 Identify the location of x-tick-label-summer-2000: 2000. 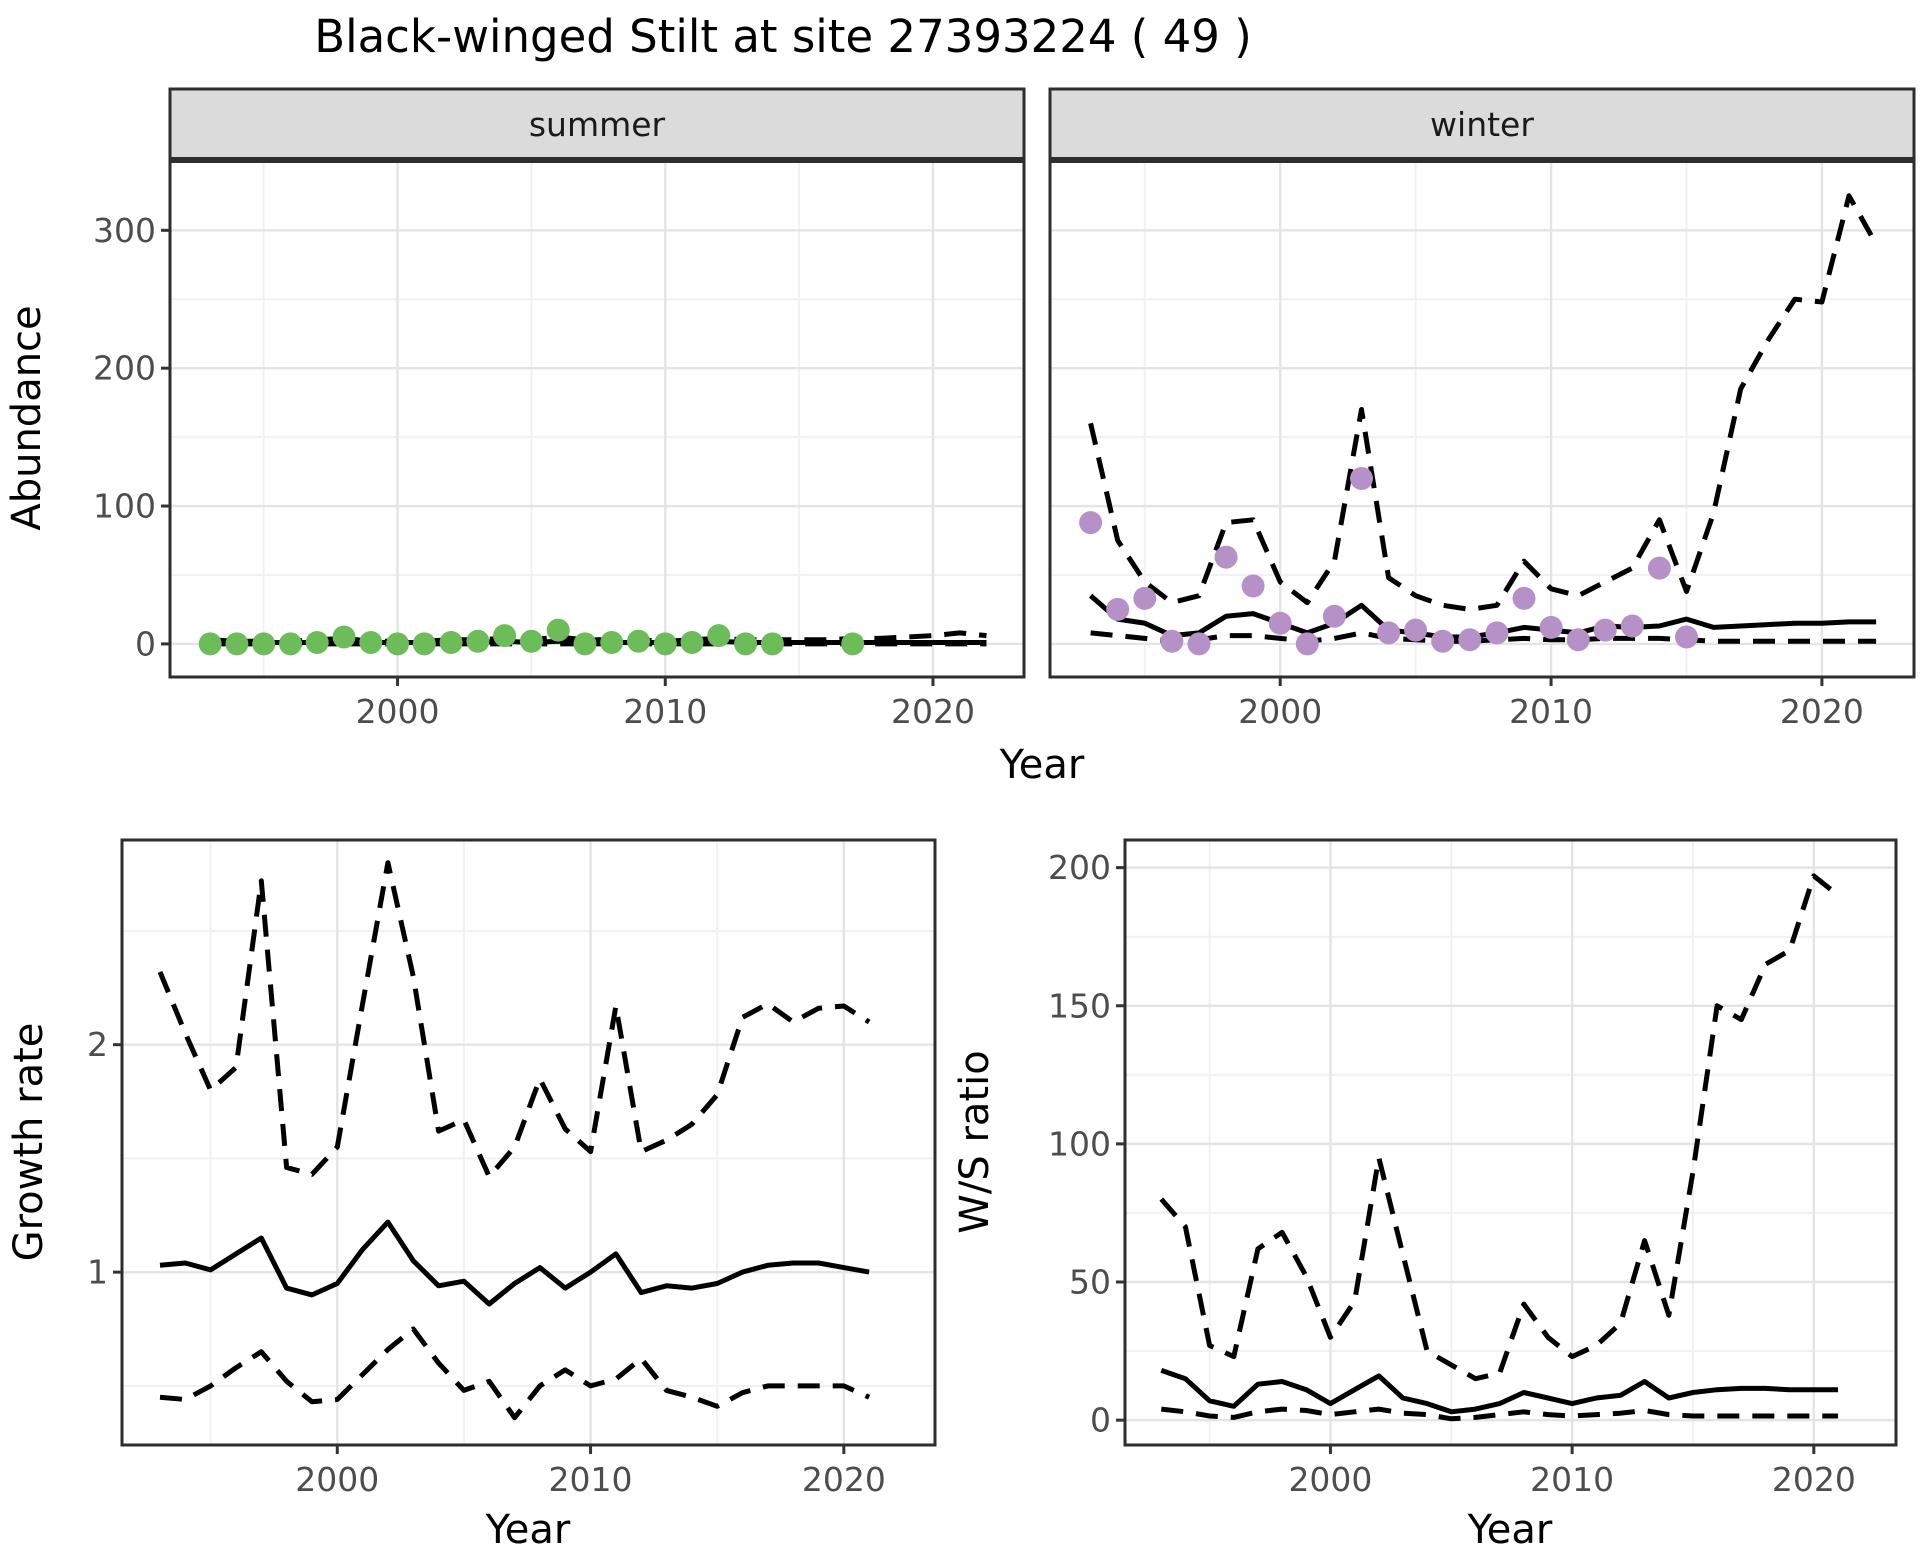
(398, 711).